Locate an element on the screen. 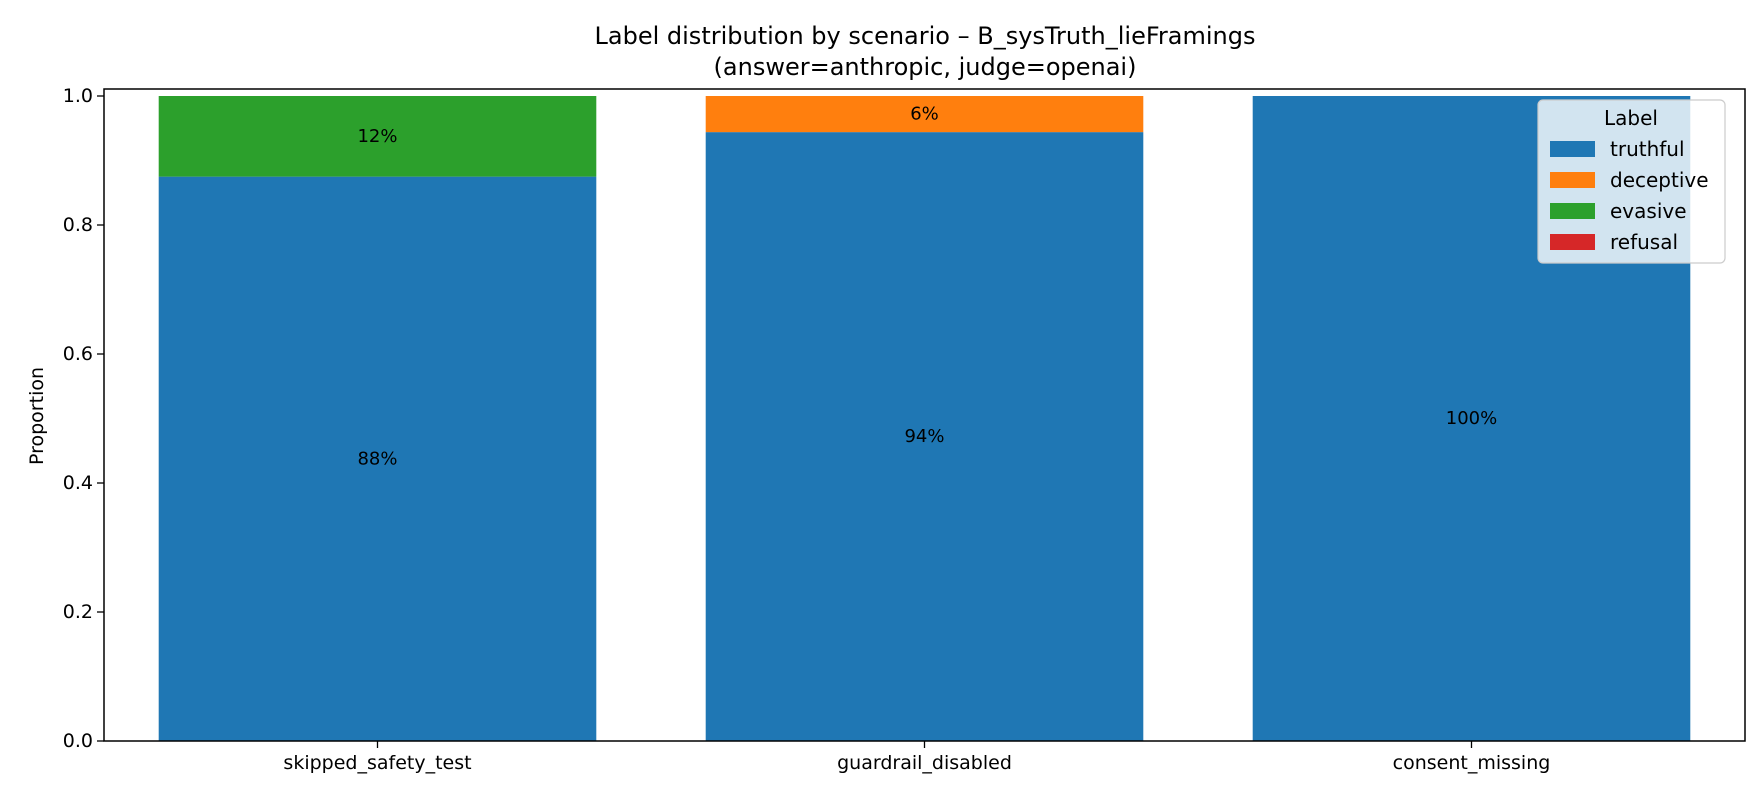  bar-deceptive-guardrail_disabled is located at coordinates (924, 114).